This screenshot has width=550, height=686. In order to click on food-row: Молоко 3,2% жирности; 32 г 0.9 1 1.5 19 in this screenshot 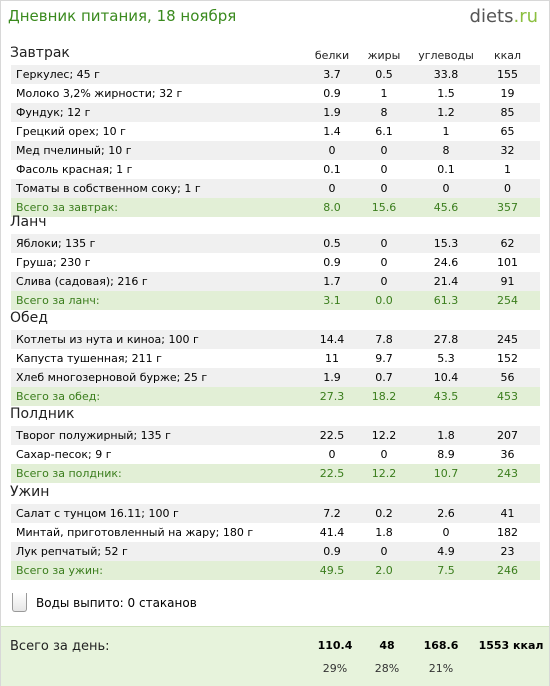, I will do `click(275, 93)`.